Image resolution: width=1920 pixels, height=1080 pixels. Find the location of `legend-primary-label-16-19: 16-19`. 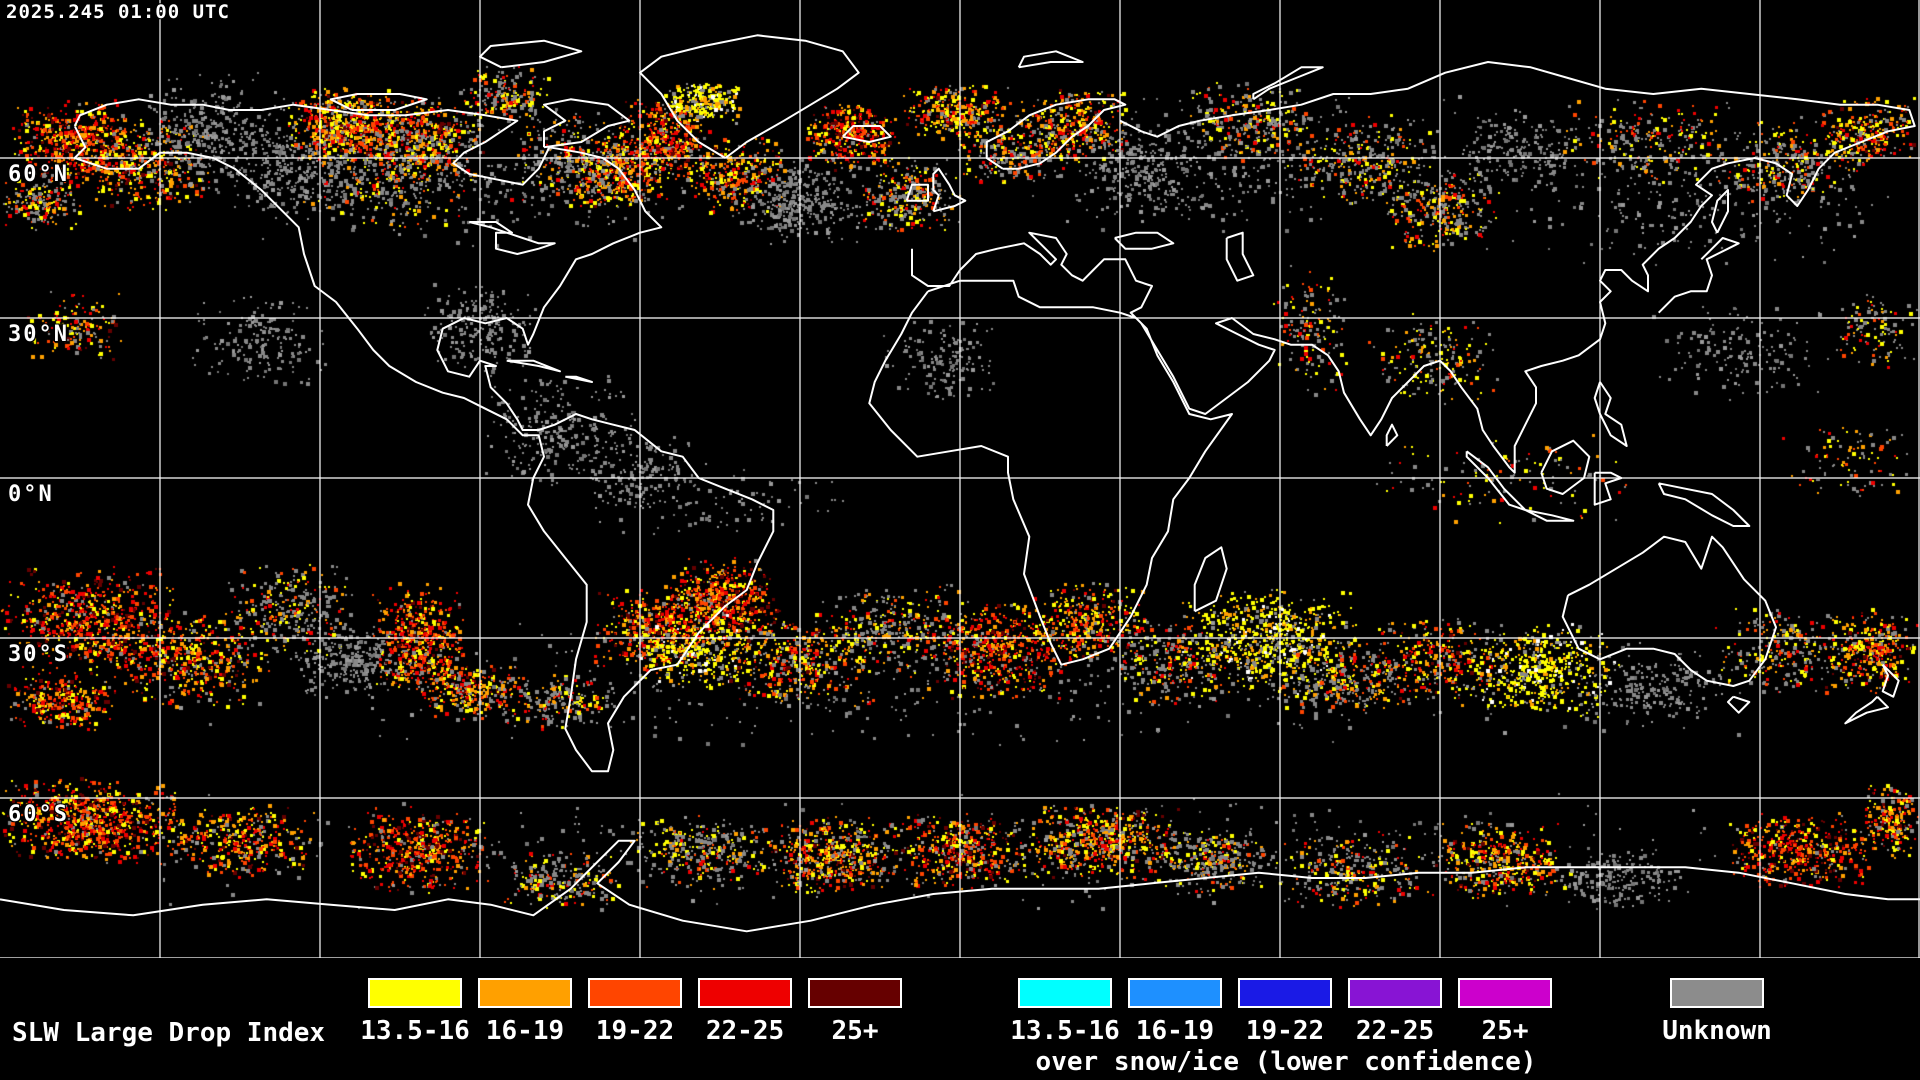

legend-primary-label-16-19: 16-19 is located at coordinates (525, 1031).